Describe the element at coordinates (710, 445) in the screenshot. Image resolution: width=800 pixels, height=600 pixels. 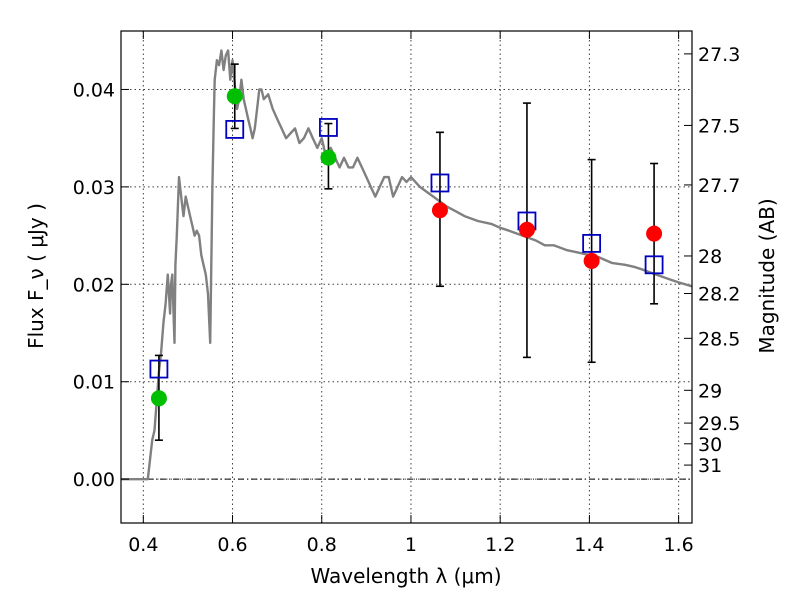
I see `magnitude-tick-label: 30` at that location.